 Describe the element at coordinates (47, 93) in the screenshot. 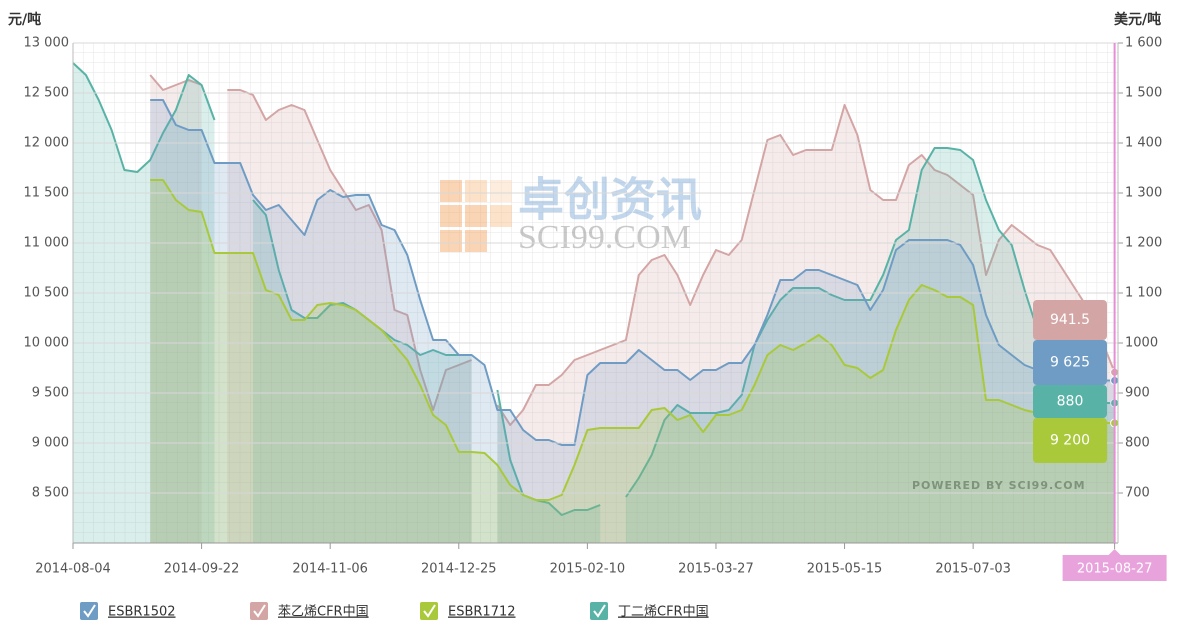

I see `y-tick-label: 12 500` at that location.